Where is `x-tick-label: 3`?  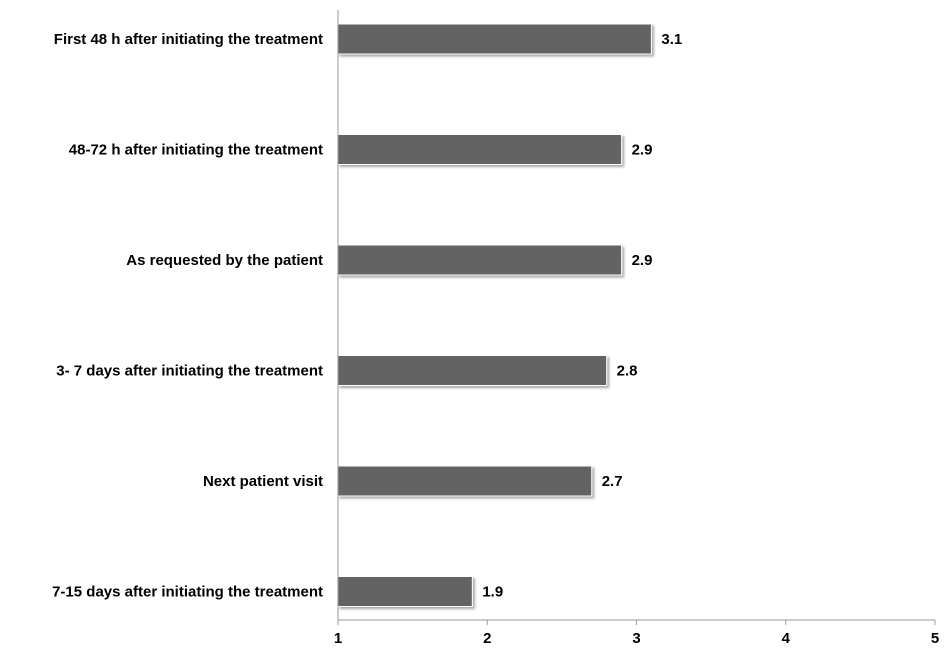 x-tick-label: 3 is located at coordinates (636, 638).